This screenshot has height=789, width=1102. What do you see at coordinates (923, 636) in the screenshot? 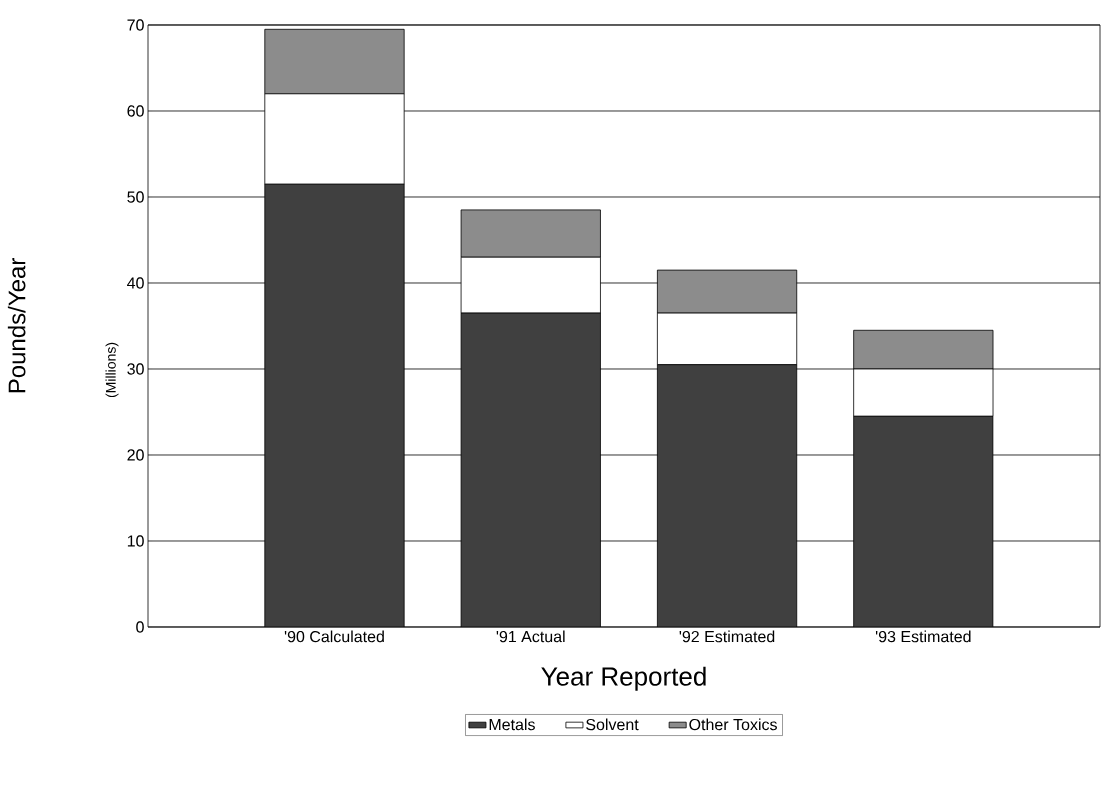
I see `x-tick-label: '93 Estimated` at bounding box center [923, 636].